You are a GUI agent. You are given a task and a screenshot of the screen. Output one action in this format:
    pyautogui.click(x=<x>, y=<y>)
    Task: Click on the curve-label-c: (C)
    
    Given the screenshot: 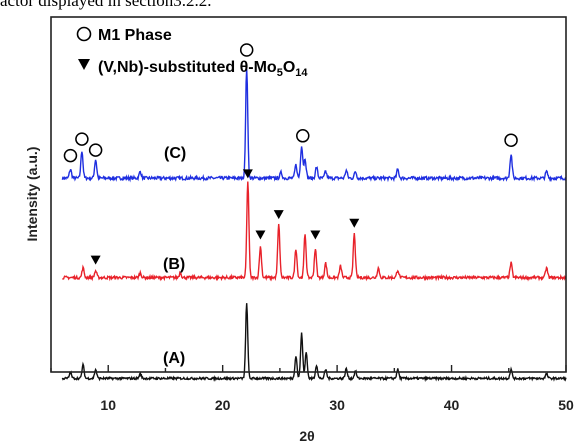 What is the action you would take?
    pyautogui.click(x=175, y=153)
    